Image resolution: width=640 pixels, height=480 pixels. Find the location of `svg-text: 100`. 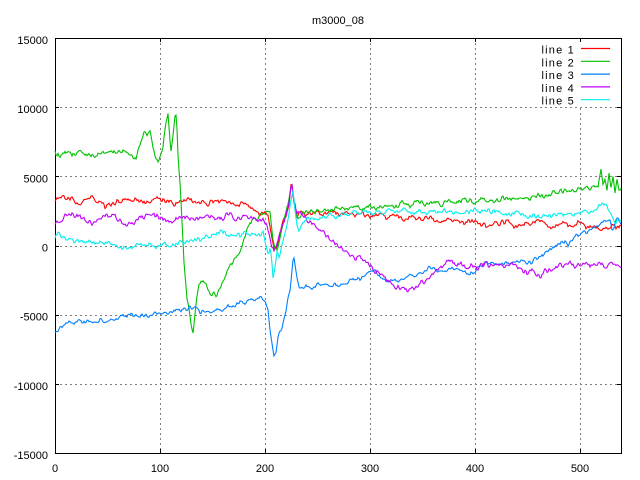

svg-text: 100 is located at coordinates (160, 469).